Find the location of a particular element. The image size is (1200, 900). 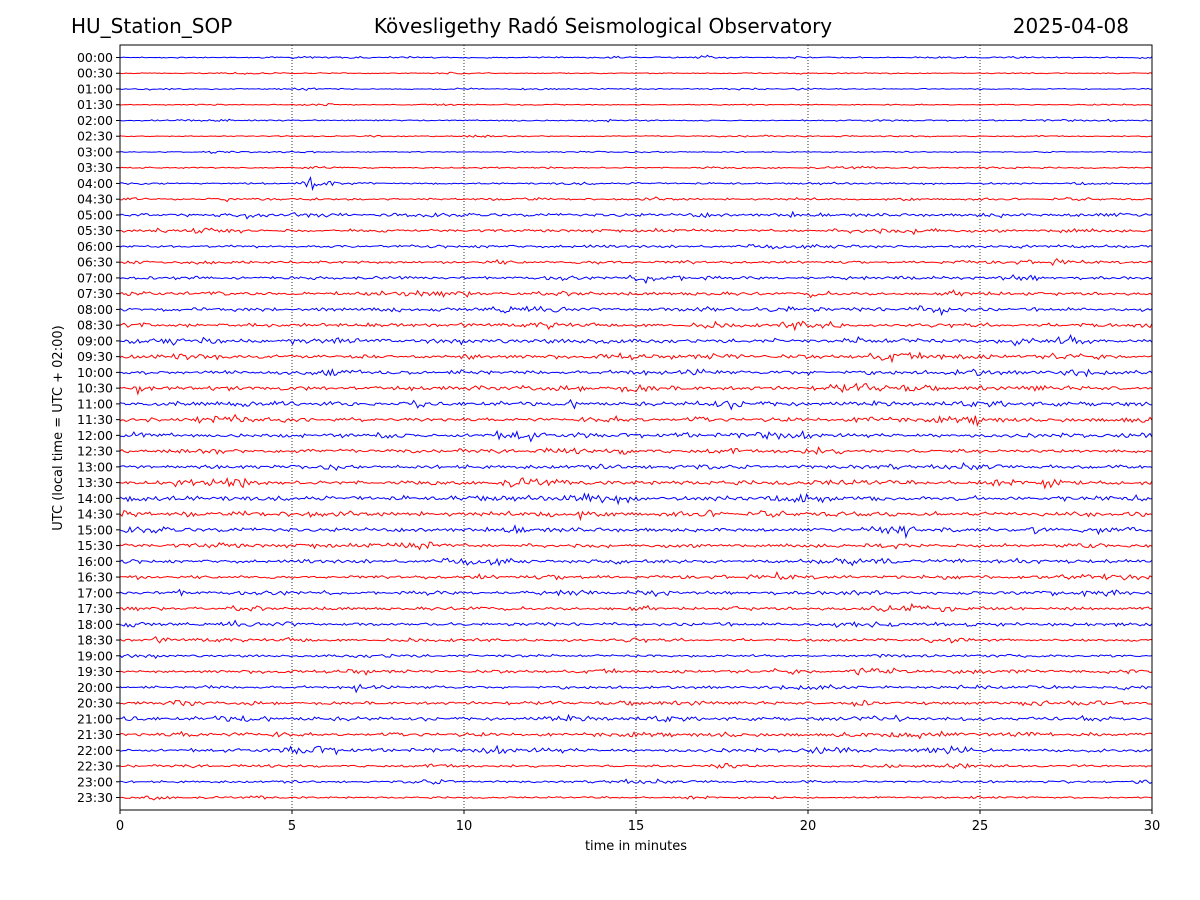

y-tick-label: 09:30 is located at coordinates (95, 356).